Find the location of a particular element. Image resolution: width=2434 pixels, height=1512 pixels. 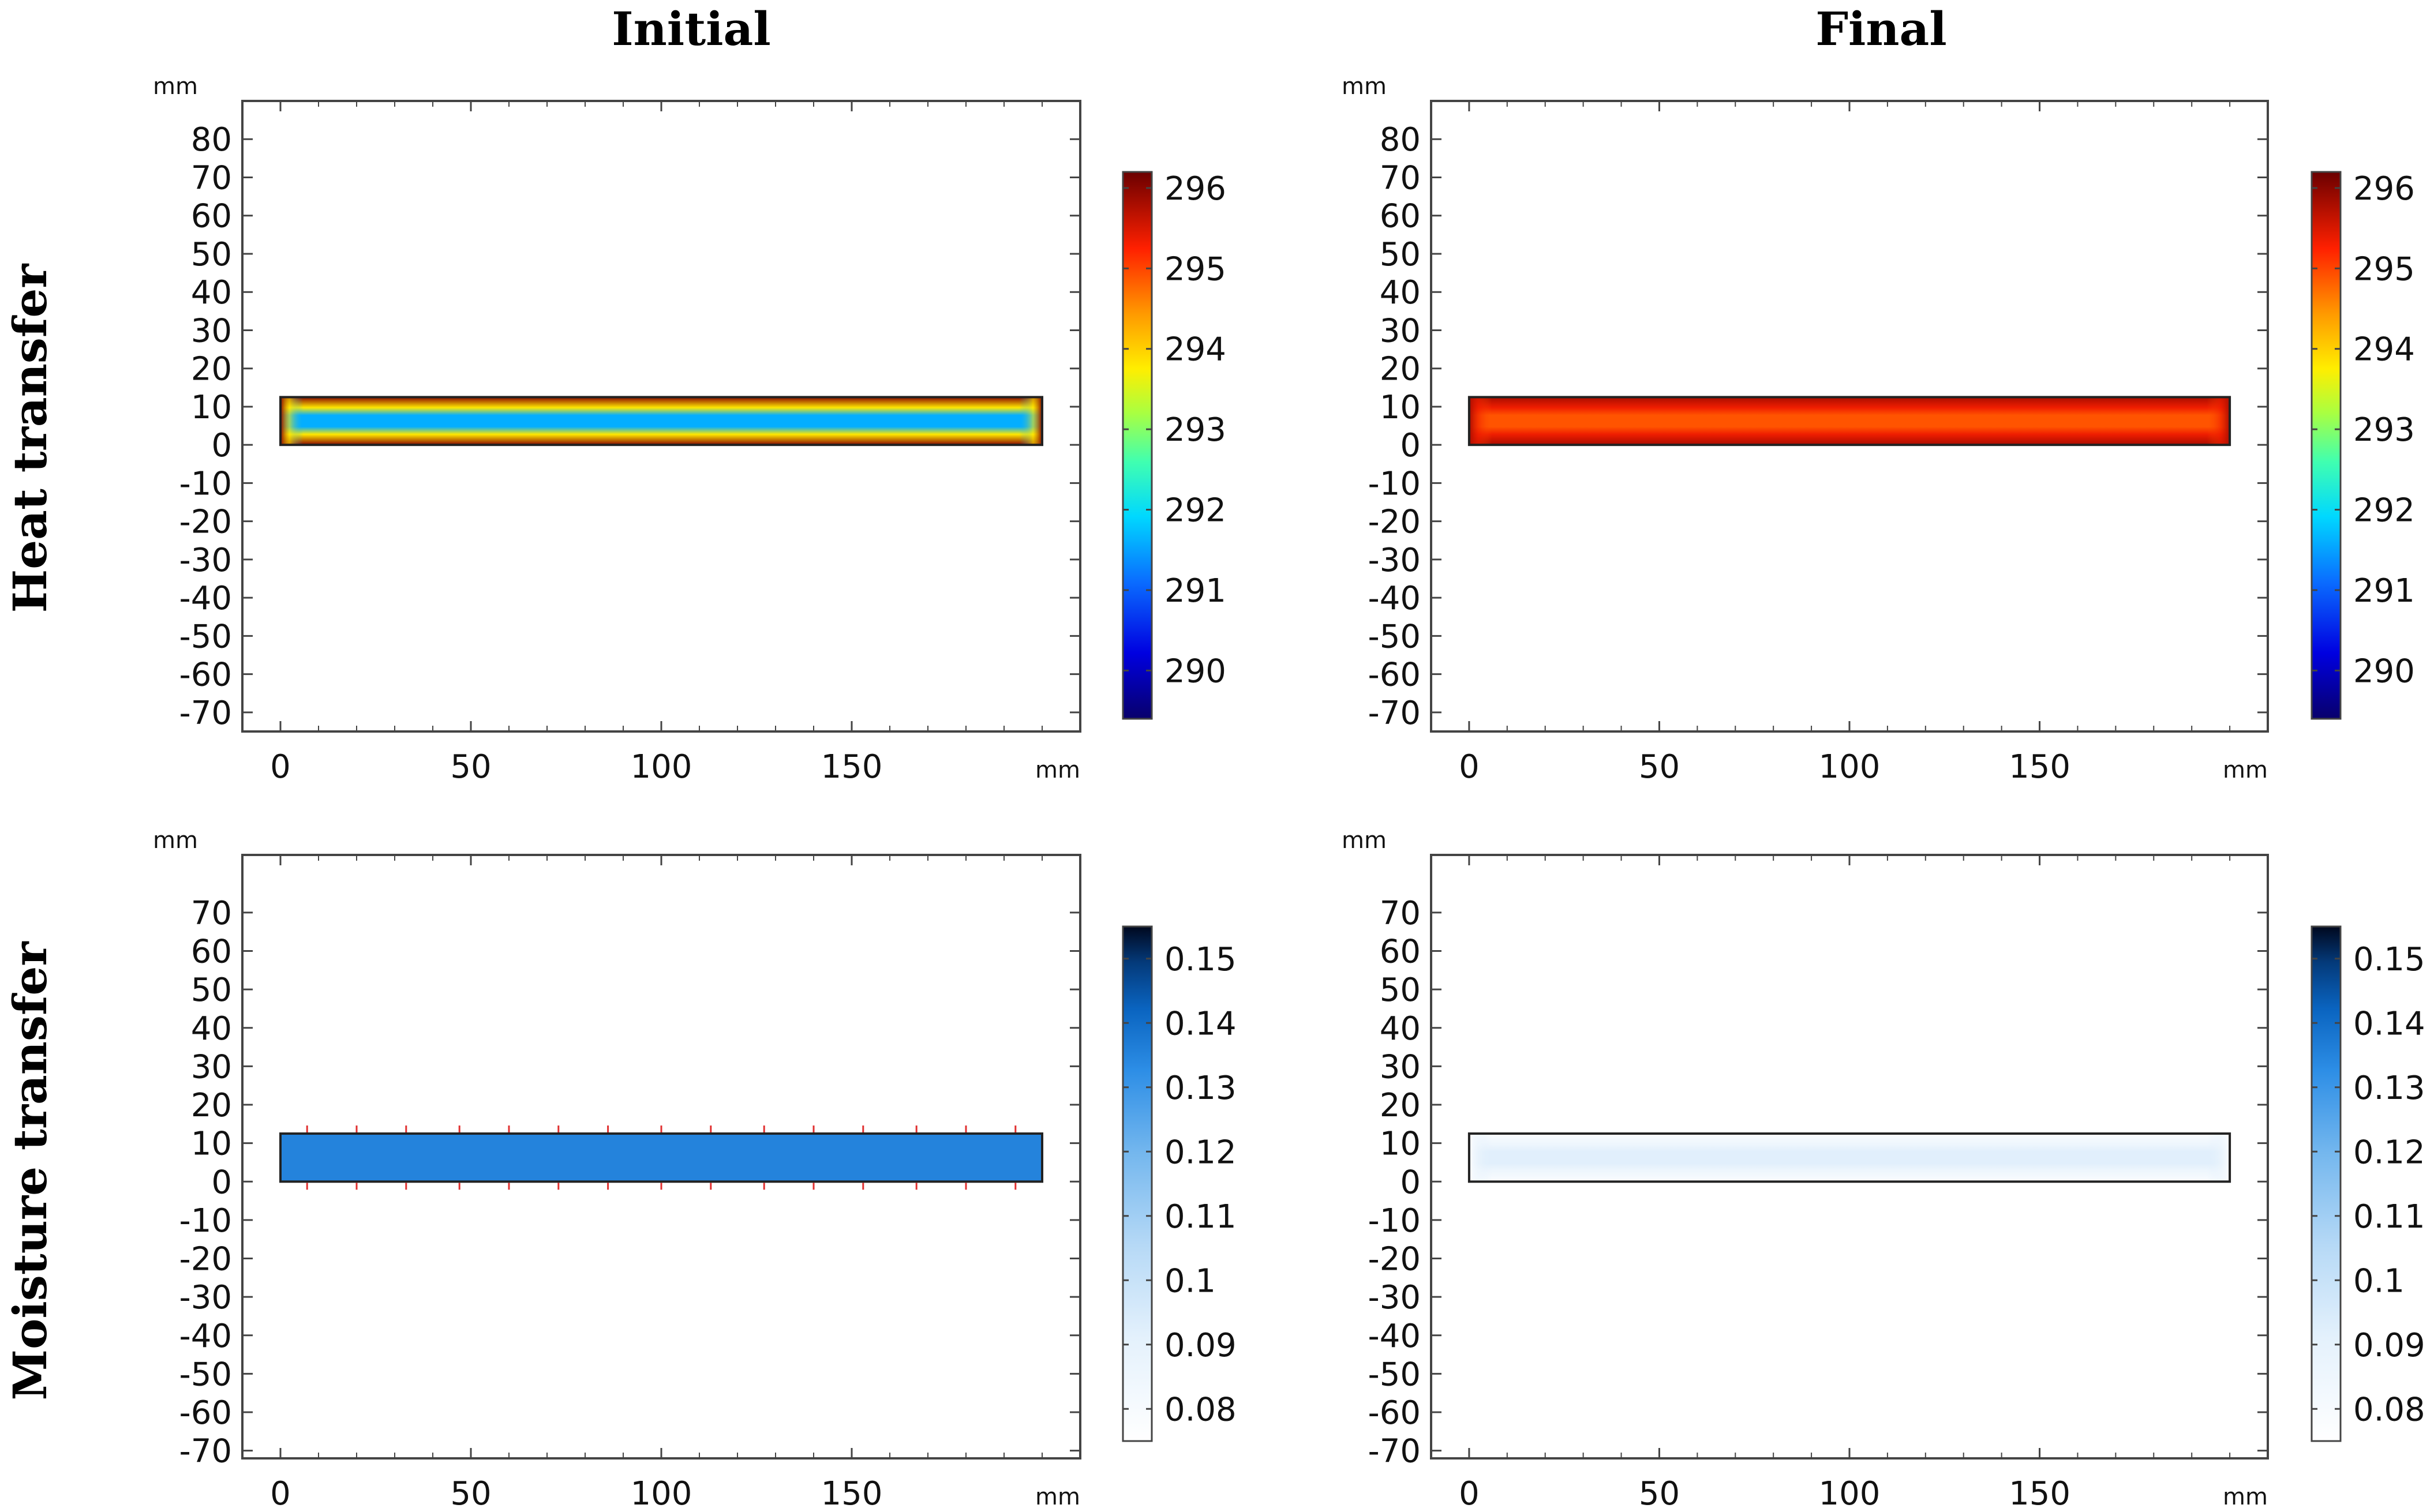

colorbar-tick-label: 0.13 is located at coordinates (1200, 1088).